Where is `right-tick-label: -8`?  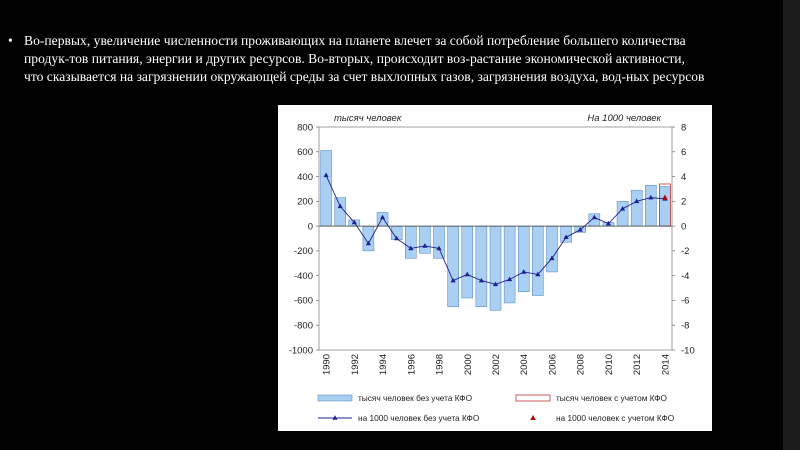
right-tick-label: -8 is located at coordinates (685, 326).